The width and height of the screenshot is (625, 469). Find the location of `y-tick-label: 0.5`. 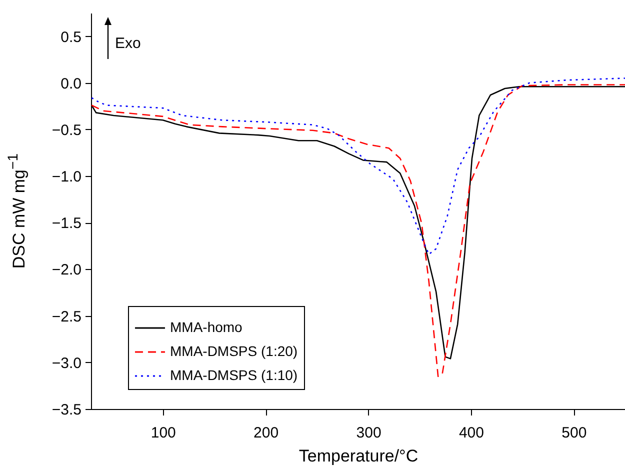

y-tick-label: 0.5 is located at coordinates (71, 37).